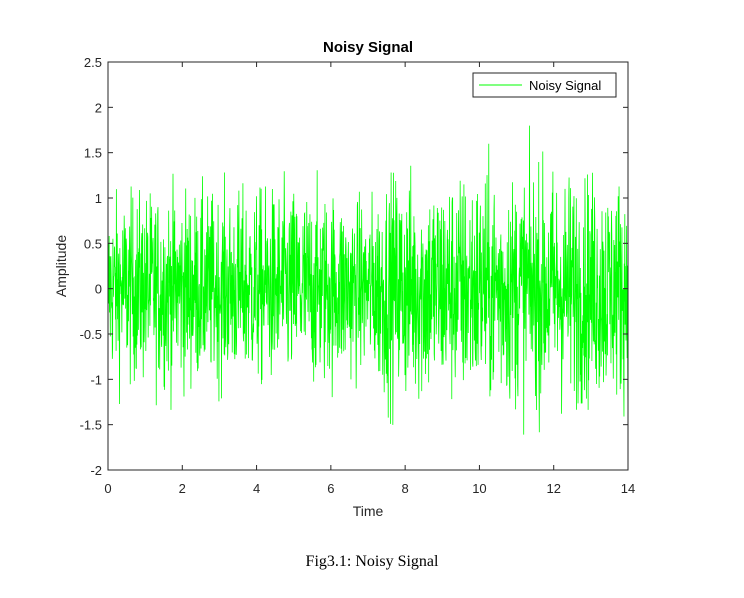 The image size is (744, 598). I want to click on y-tick-label: 2, so click(98, 107).